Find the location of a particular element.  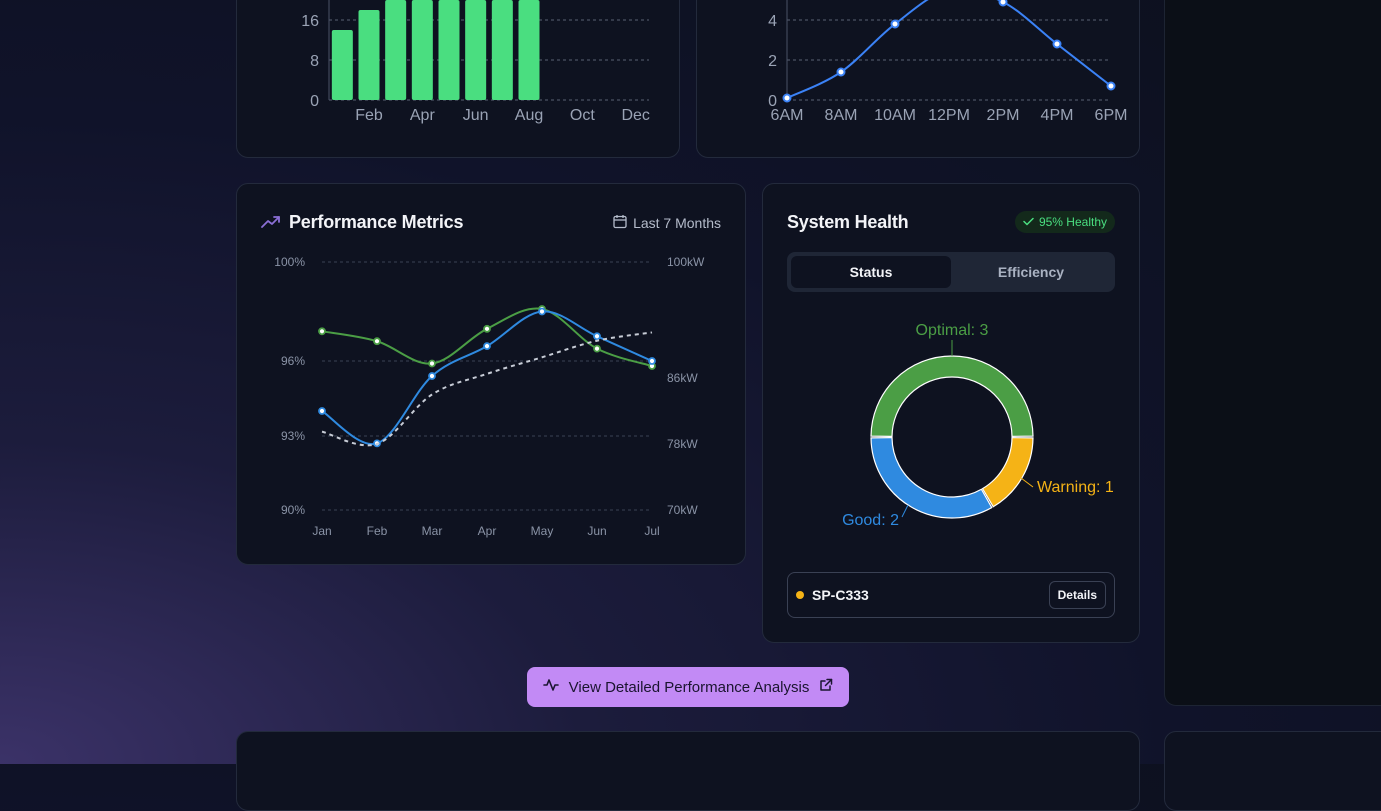

y-tick-label: 4 is located at coordinates (772, 21).